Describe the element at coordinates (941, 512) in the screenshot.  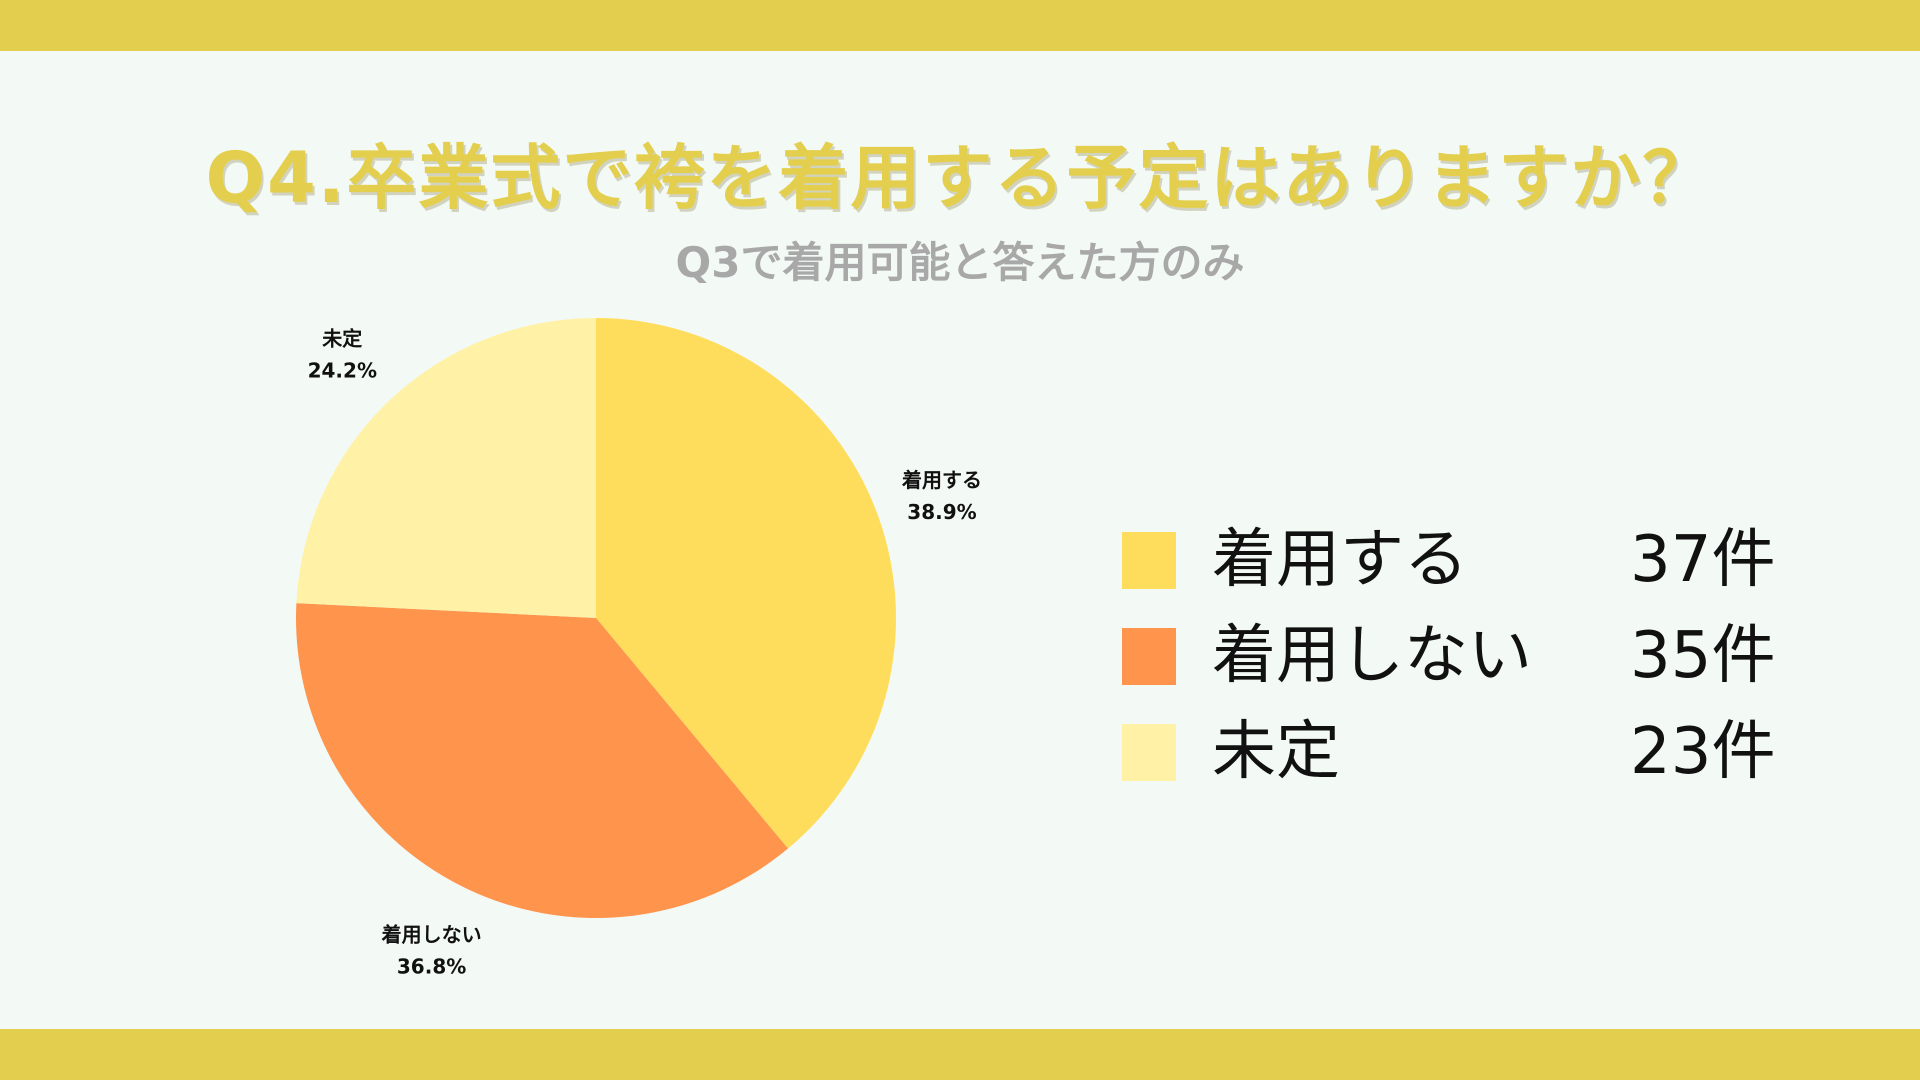
I see `slice-label-percent: 38.9%` at that location.